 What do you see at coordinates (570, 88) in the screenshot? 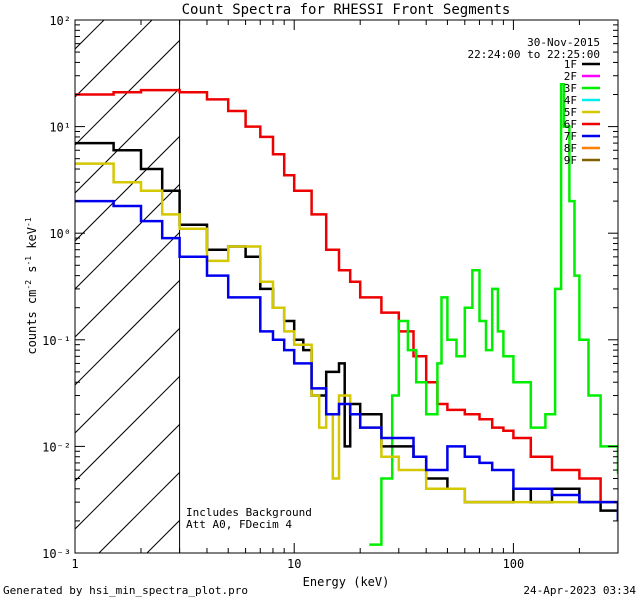
I see `legend-label-3F: 3F` at bounding box center [570, 88].